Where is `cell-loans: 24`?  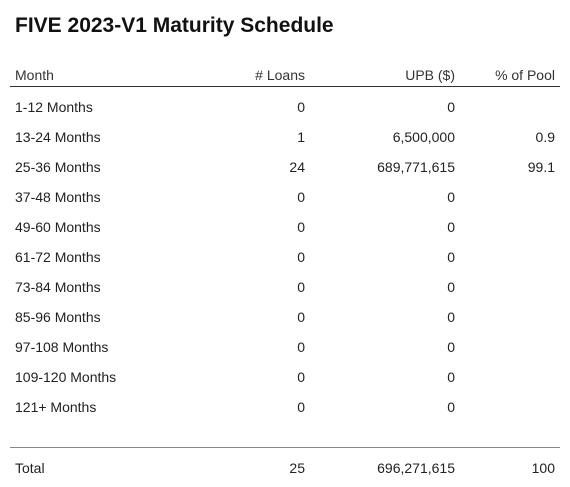
cell-loans: 24 is located at coordinates (297, 167).